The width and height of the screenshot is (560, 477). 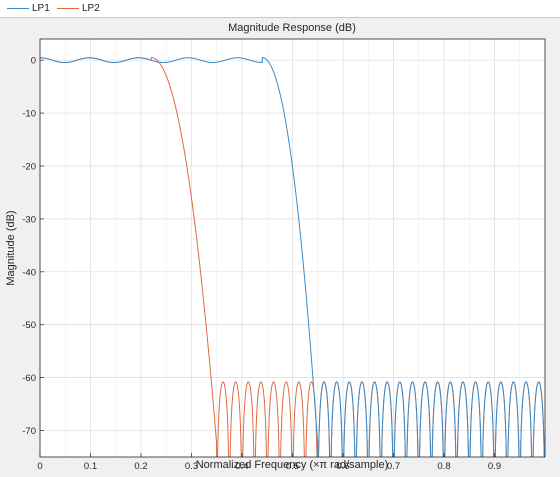 I want to click on y-tick-label: -40, so click(x=29, y=272).